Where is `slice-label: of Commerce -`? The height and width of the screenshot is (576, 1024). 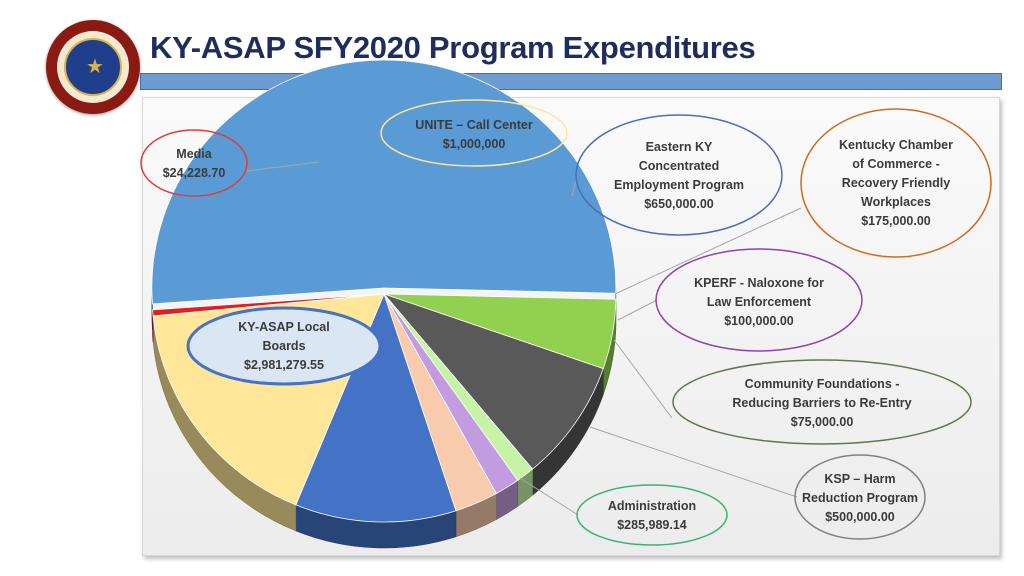 slice-label: of Commerce - is located at coordinates (896, 164).